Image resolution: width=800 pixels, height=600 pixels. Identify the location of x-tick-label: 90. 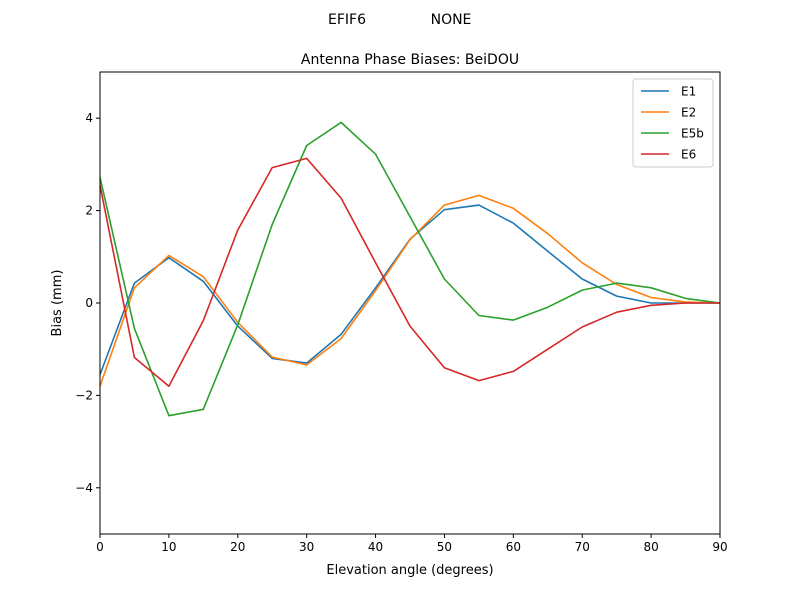
(719, 547).